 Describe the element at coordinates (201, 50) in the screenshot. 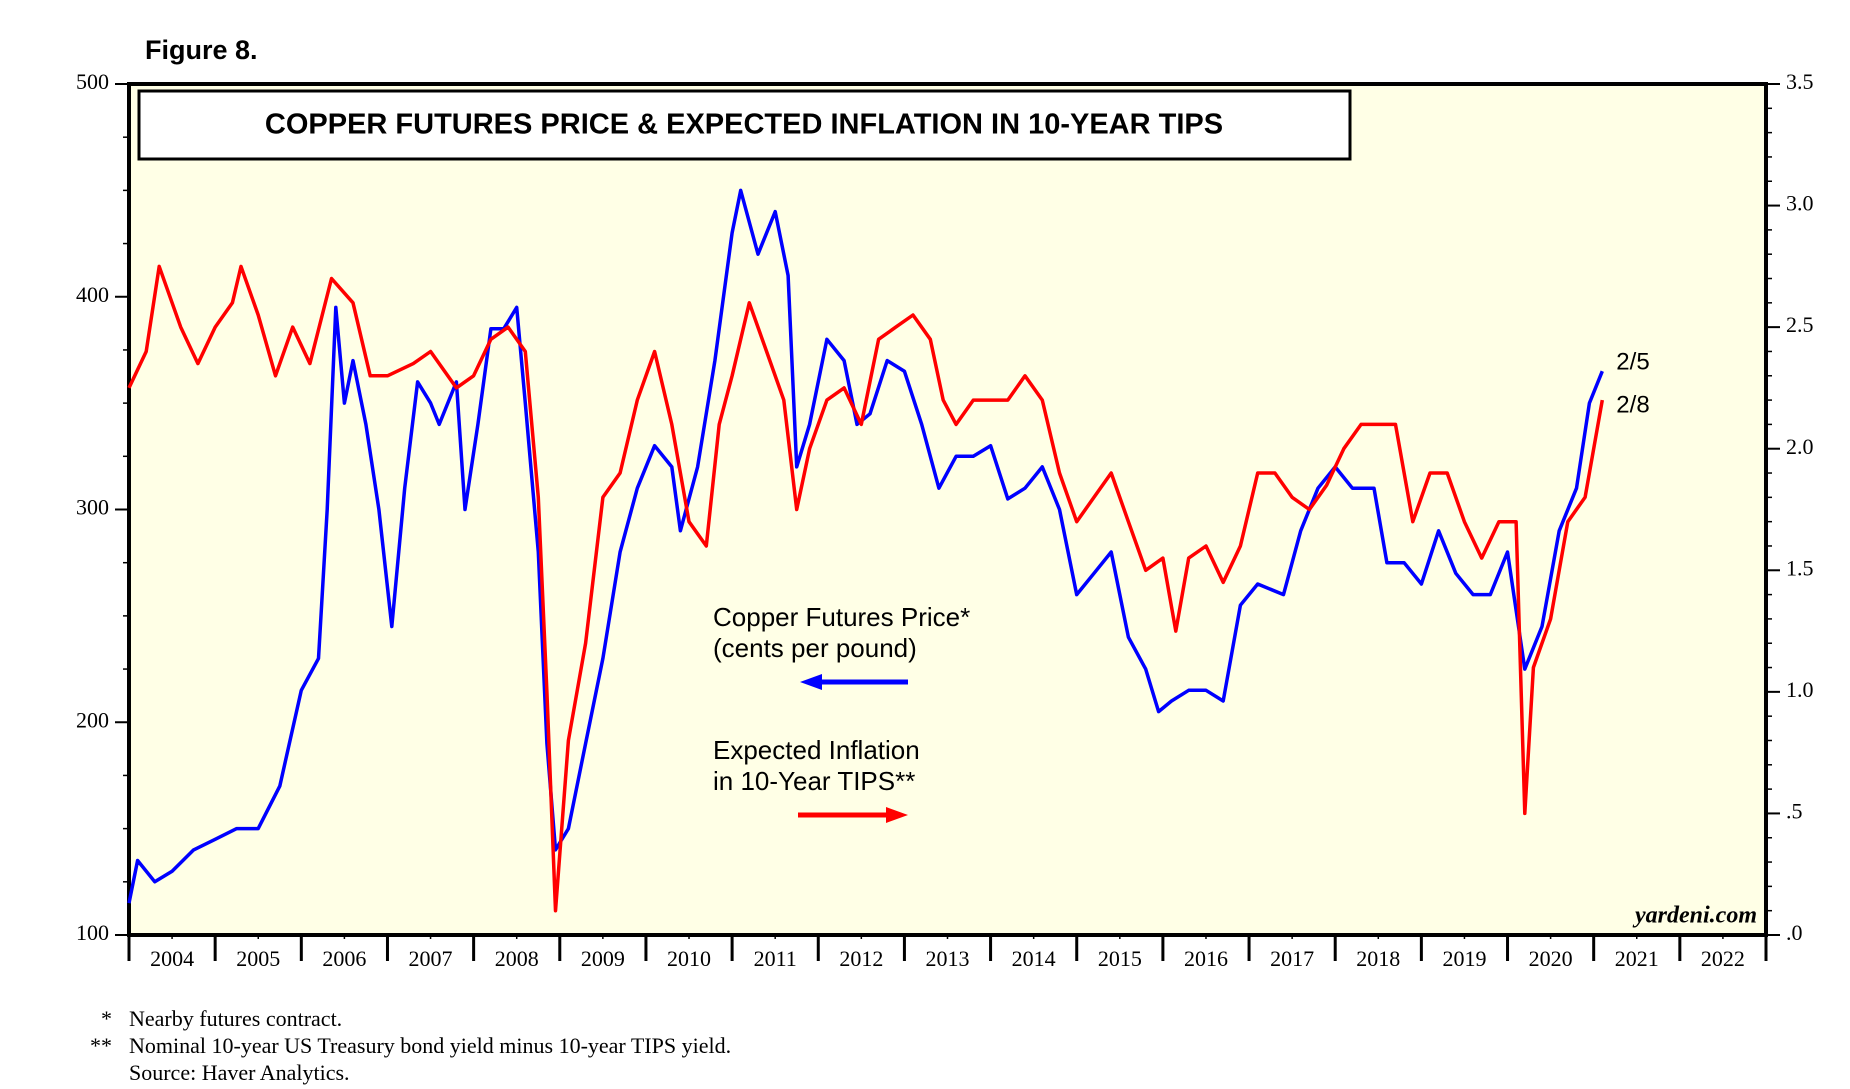

I see `figure-label: Figure 8.` at that location.